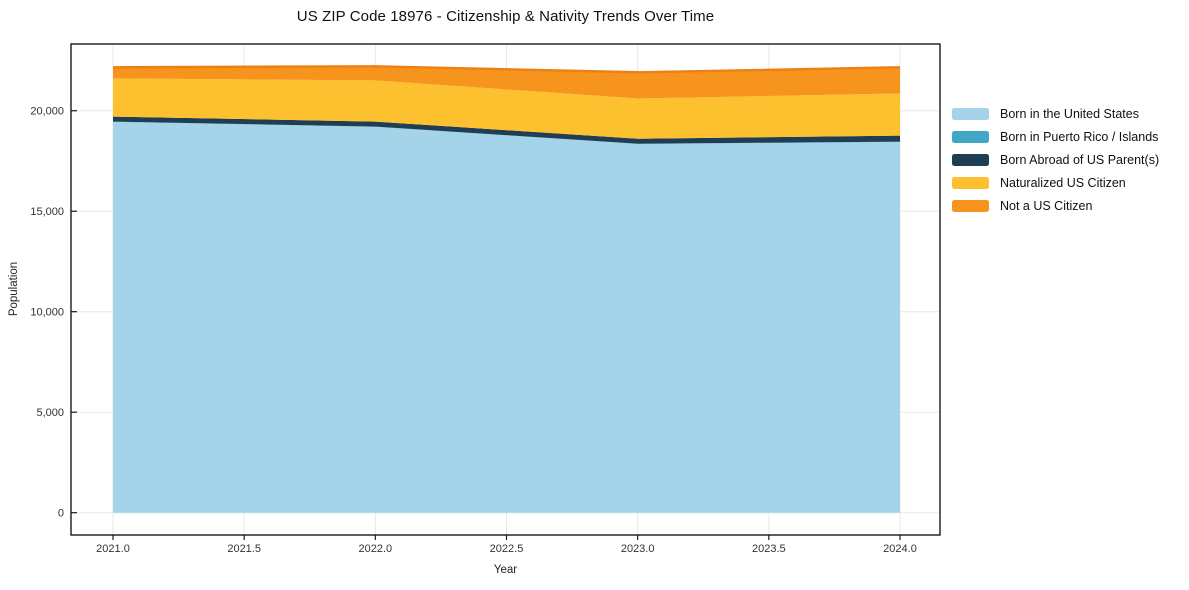 The width and height of the screenshot is (1189, 590). Describe the element at coordinates (1079, 136) in the screenshot. I see `legend-label: Born in Puerto Rico / Islands` at that location.